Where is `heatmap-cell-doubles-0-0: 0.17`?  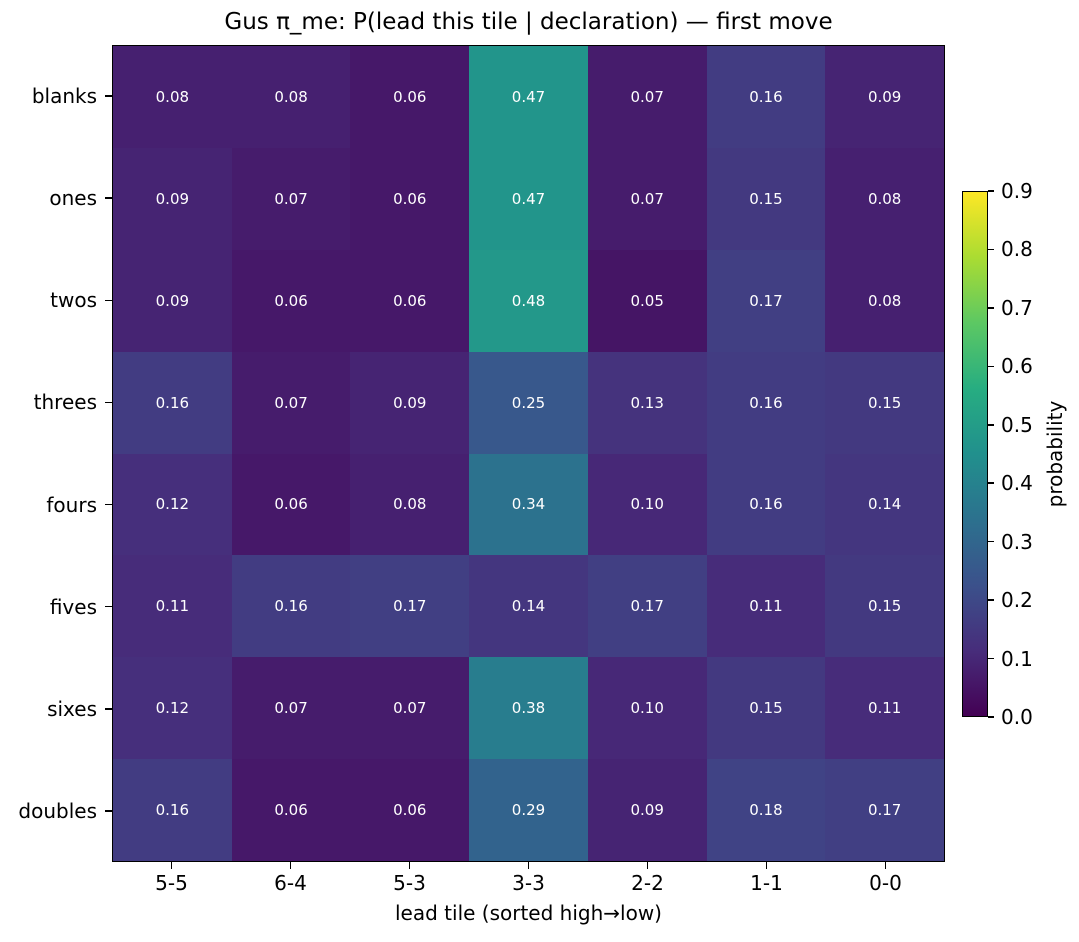
heatmap-cell-doubles-0-0: 0.17 is located at coordinates (884, 810).